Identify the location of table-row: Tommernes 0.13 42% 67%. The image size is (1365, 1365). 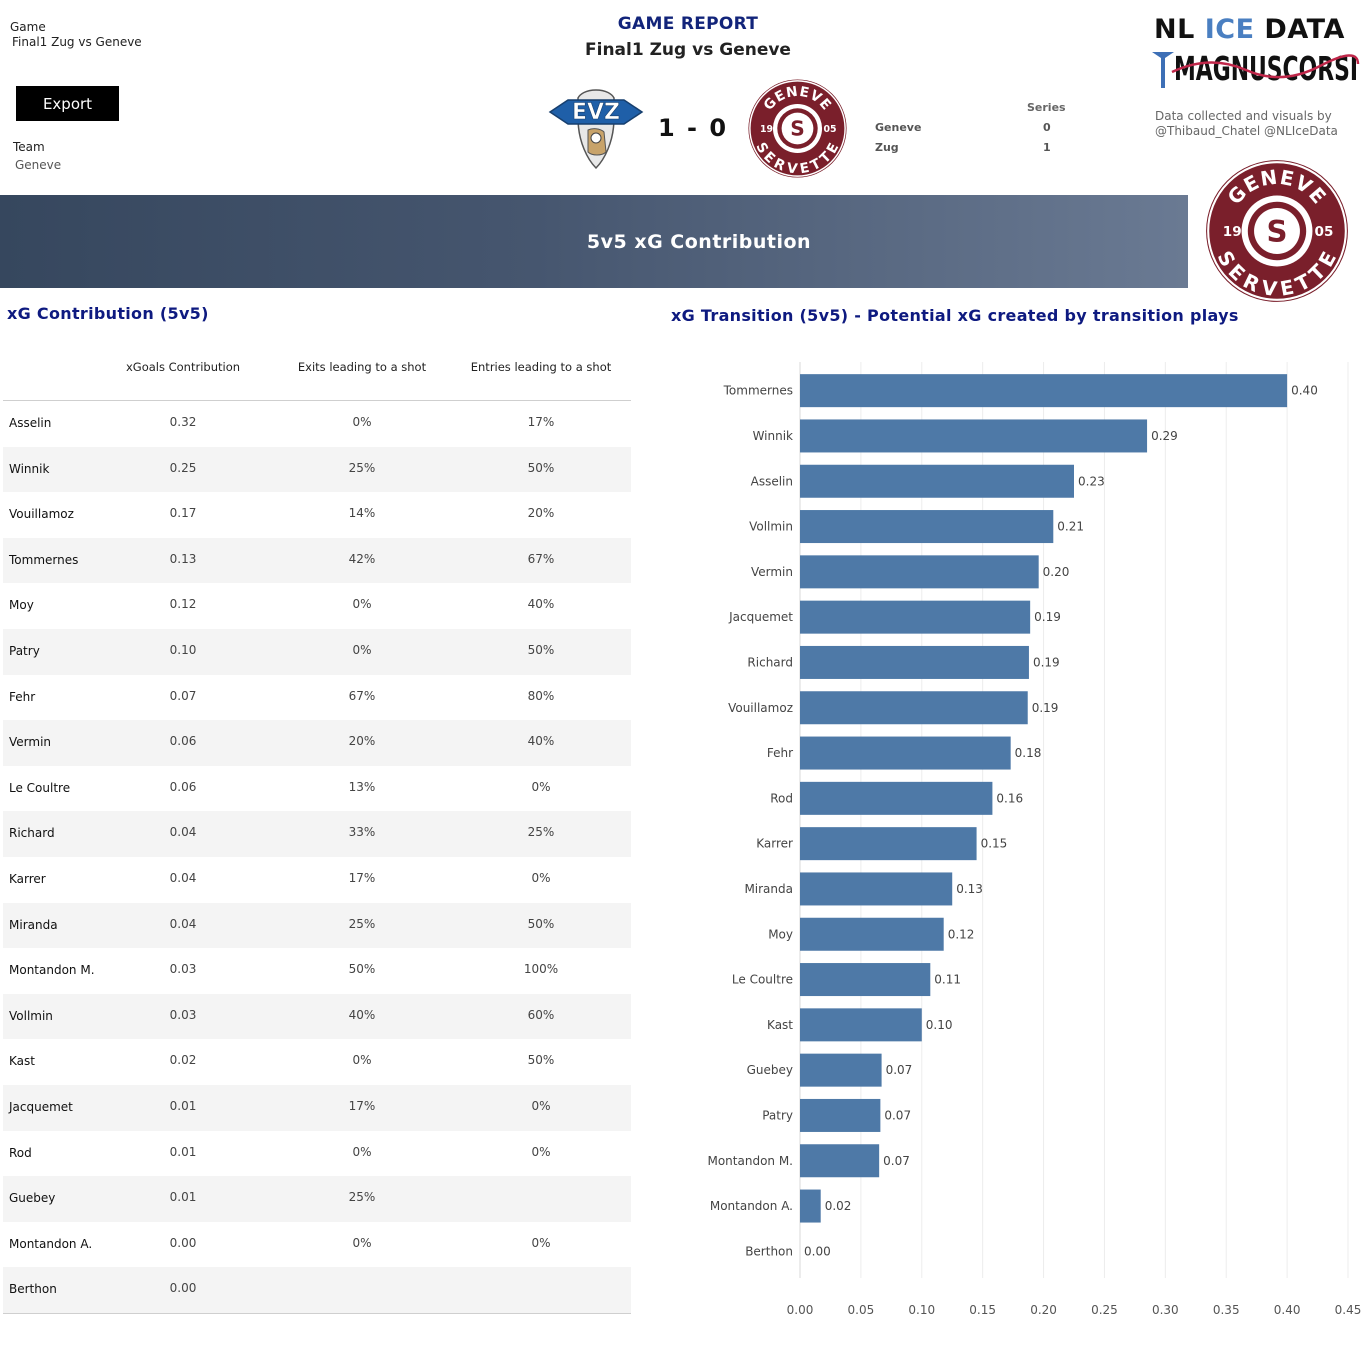
(317, 560).